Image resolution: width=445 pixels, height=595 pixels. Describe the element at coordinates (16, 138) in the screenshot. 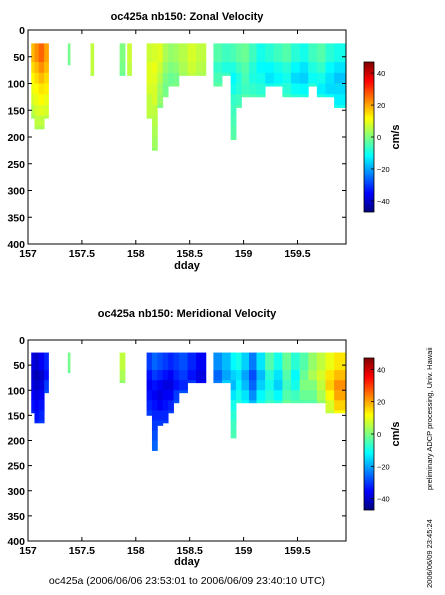

I see `y-tick-label: 200` at that location.